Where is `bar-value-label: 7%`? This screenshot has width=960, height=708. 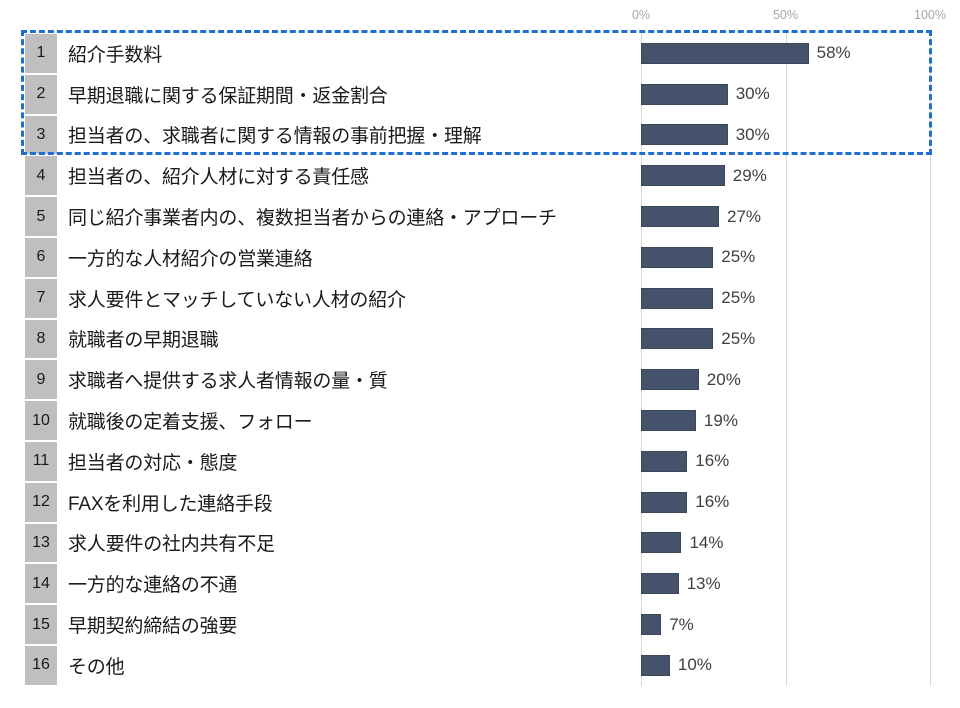
bar-value-label: 7% is located at coordinates (681, 624).